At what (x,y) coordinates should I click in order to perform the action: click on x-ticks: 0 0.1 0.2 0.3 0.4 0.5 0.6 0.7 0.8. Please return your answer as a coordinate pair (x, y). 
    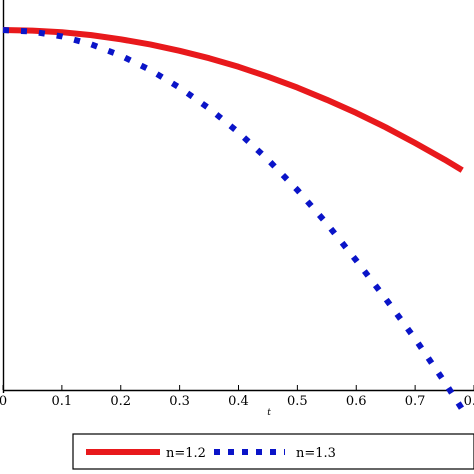
    Looking at the image, I should click on (237, 397).